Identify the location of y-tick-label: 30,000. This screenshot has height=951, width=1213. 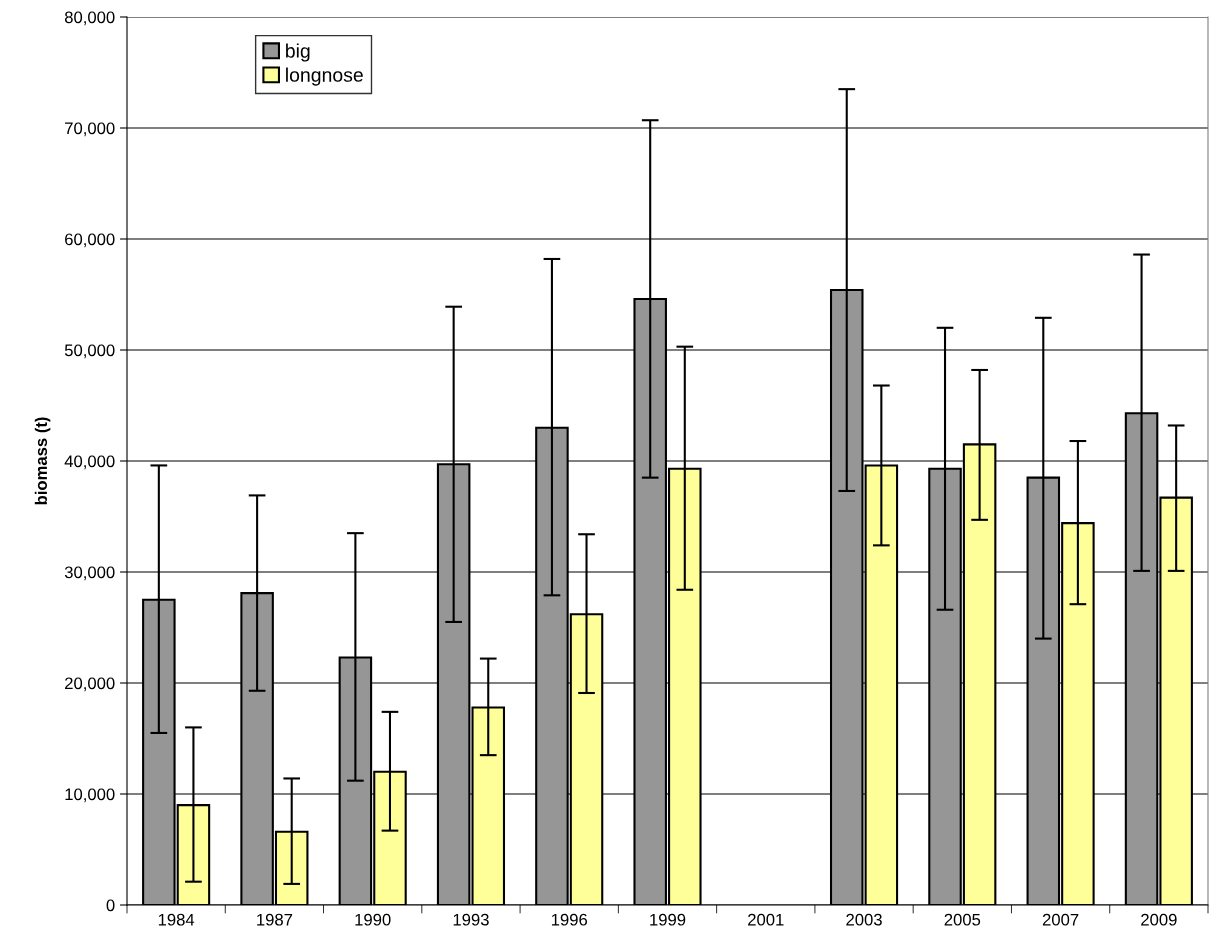
(89, 573).